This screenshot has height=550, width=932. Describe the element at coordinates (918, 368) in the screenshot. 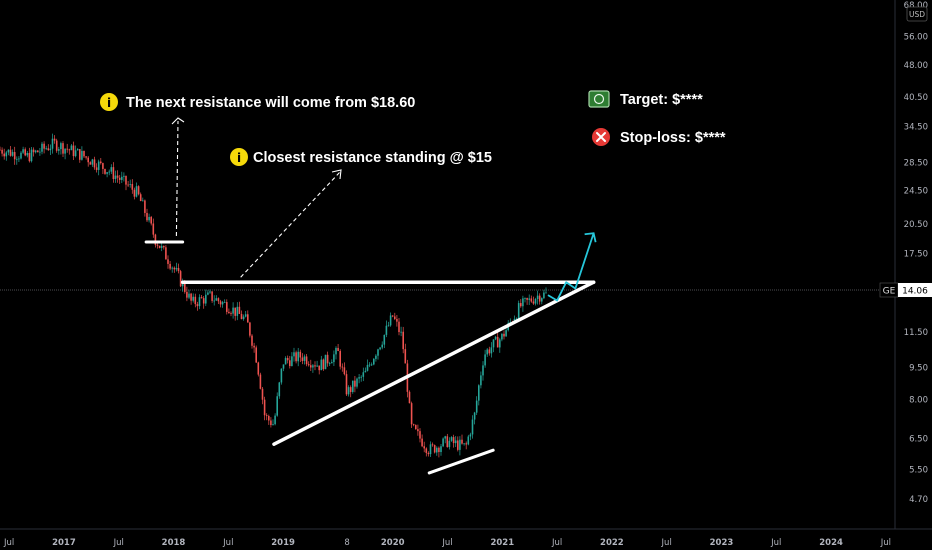

I see `y-tick-label: 9.50` at that location.